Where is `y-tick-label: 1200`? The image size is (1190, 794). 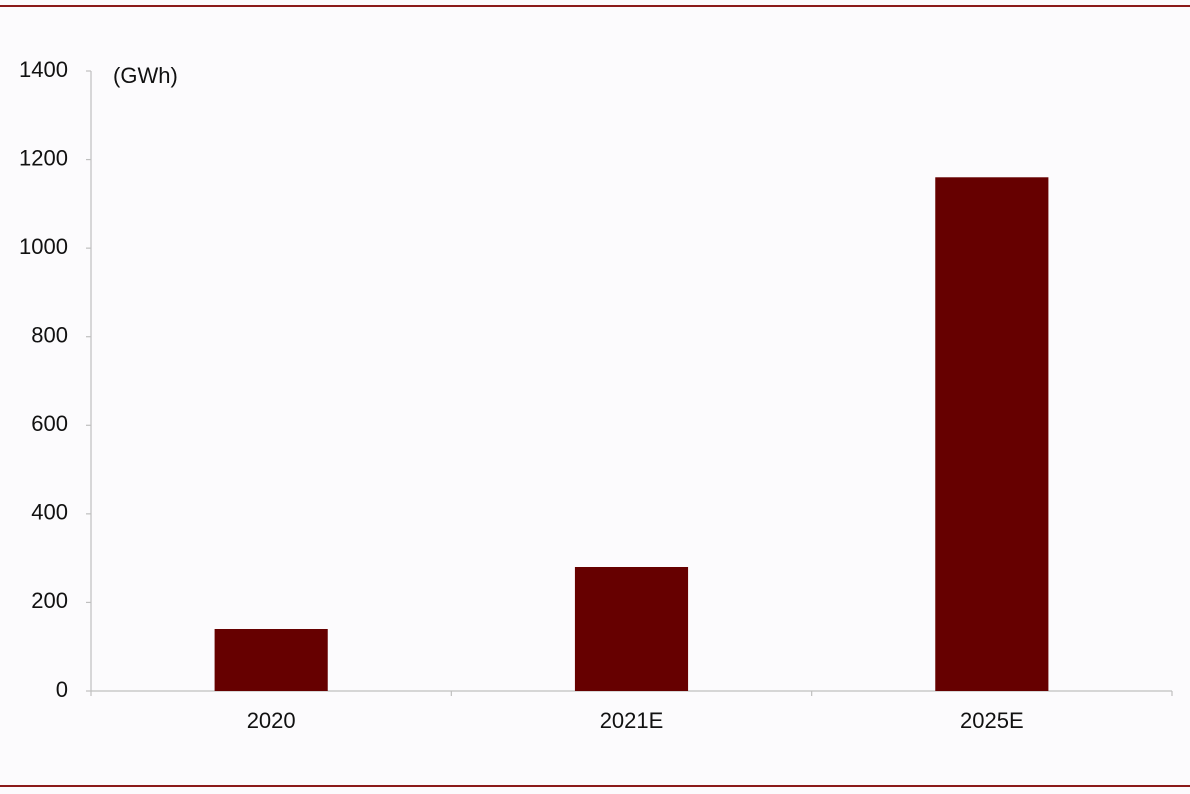
y-tick-label: 1200 is located at coordinates (43, 157).